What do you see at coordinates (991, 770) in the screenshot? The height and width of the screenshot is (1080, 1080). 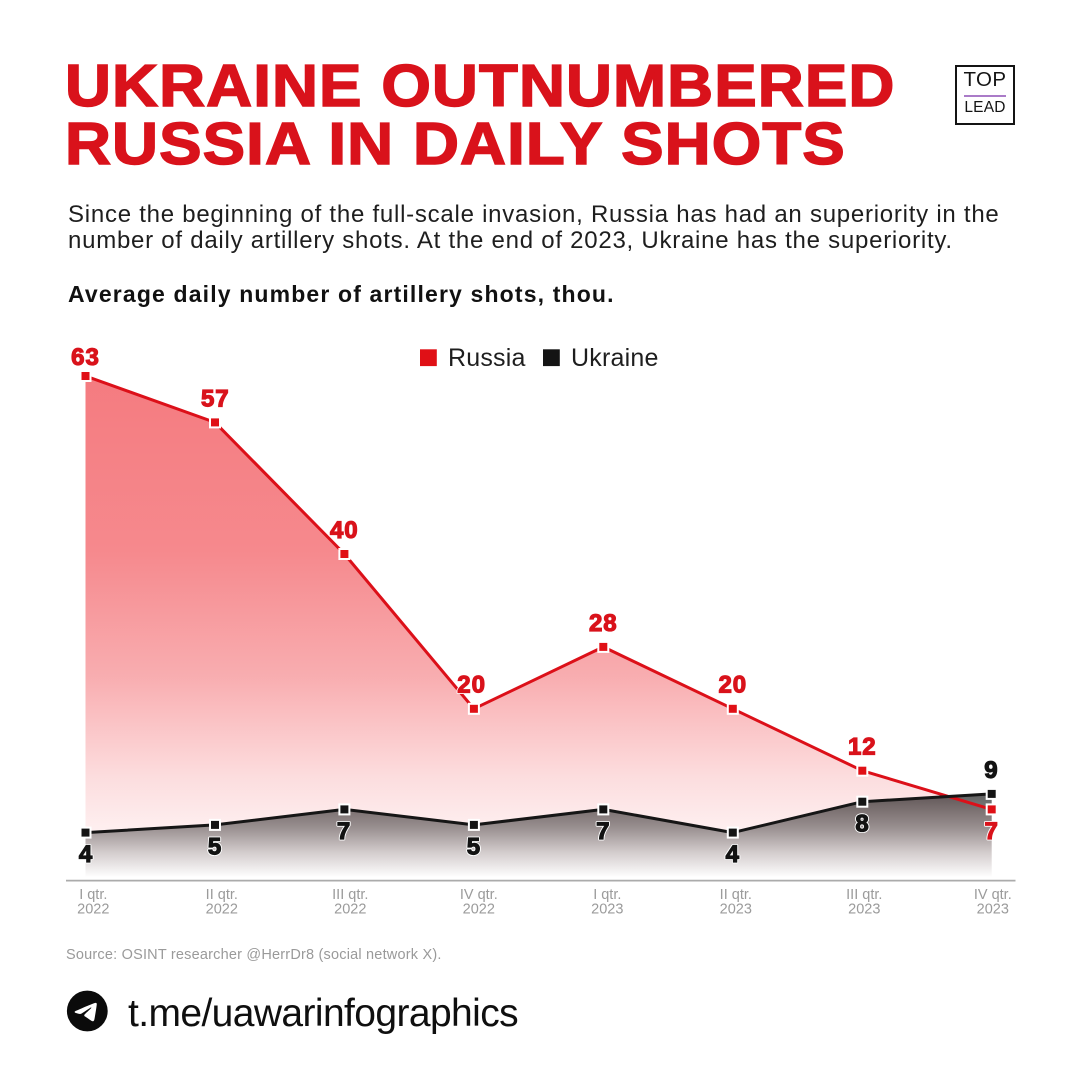 I see `svg-text: 9` at bounding box center [991, 770].